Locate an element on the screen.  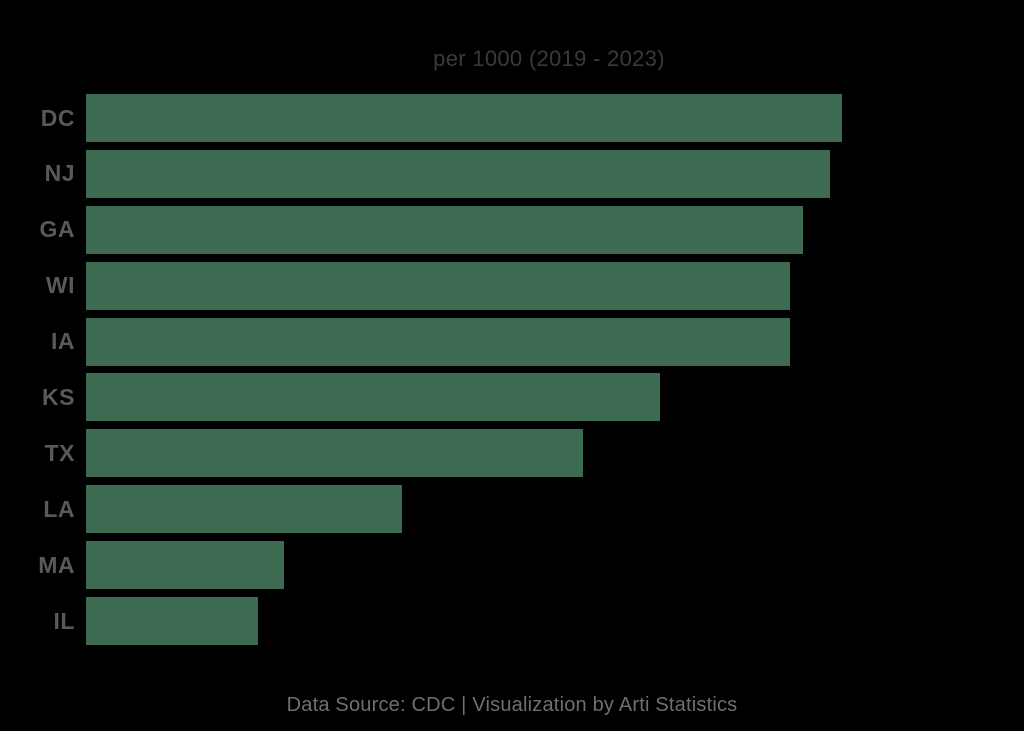
bar-il is located at coordinates (172, 621).